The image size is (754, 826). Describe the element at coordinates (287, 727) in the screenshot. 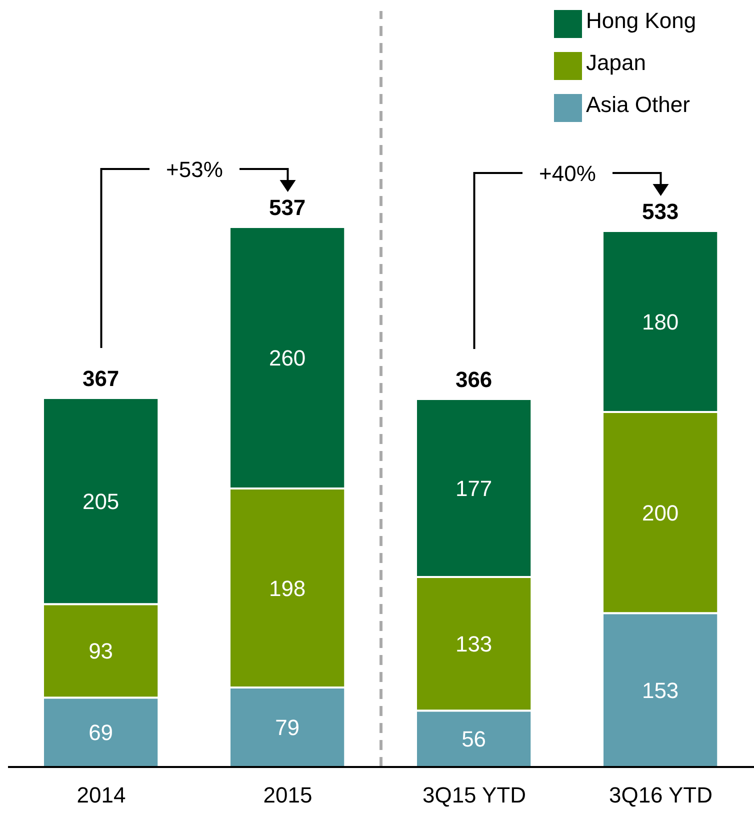

I see `data-label: 79` at that location.